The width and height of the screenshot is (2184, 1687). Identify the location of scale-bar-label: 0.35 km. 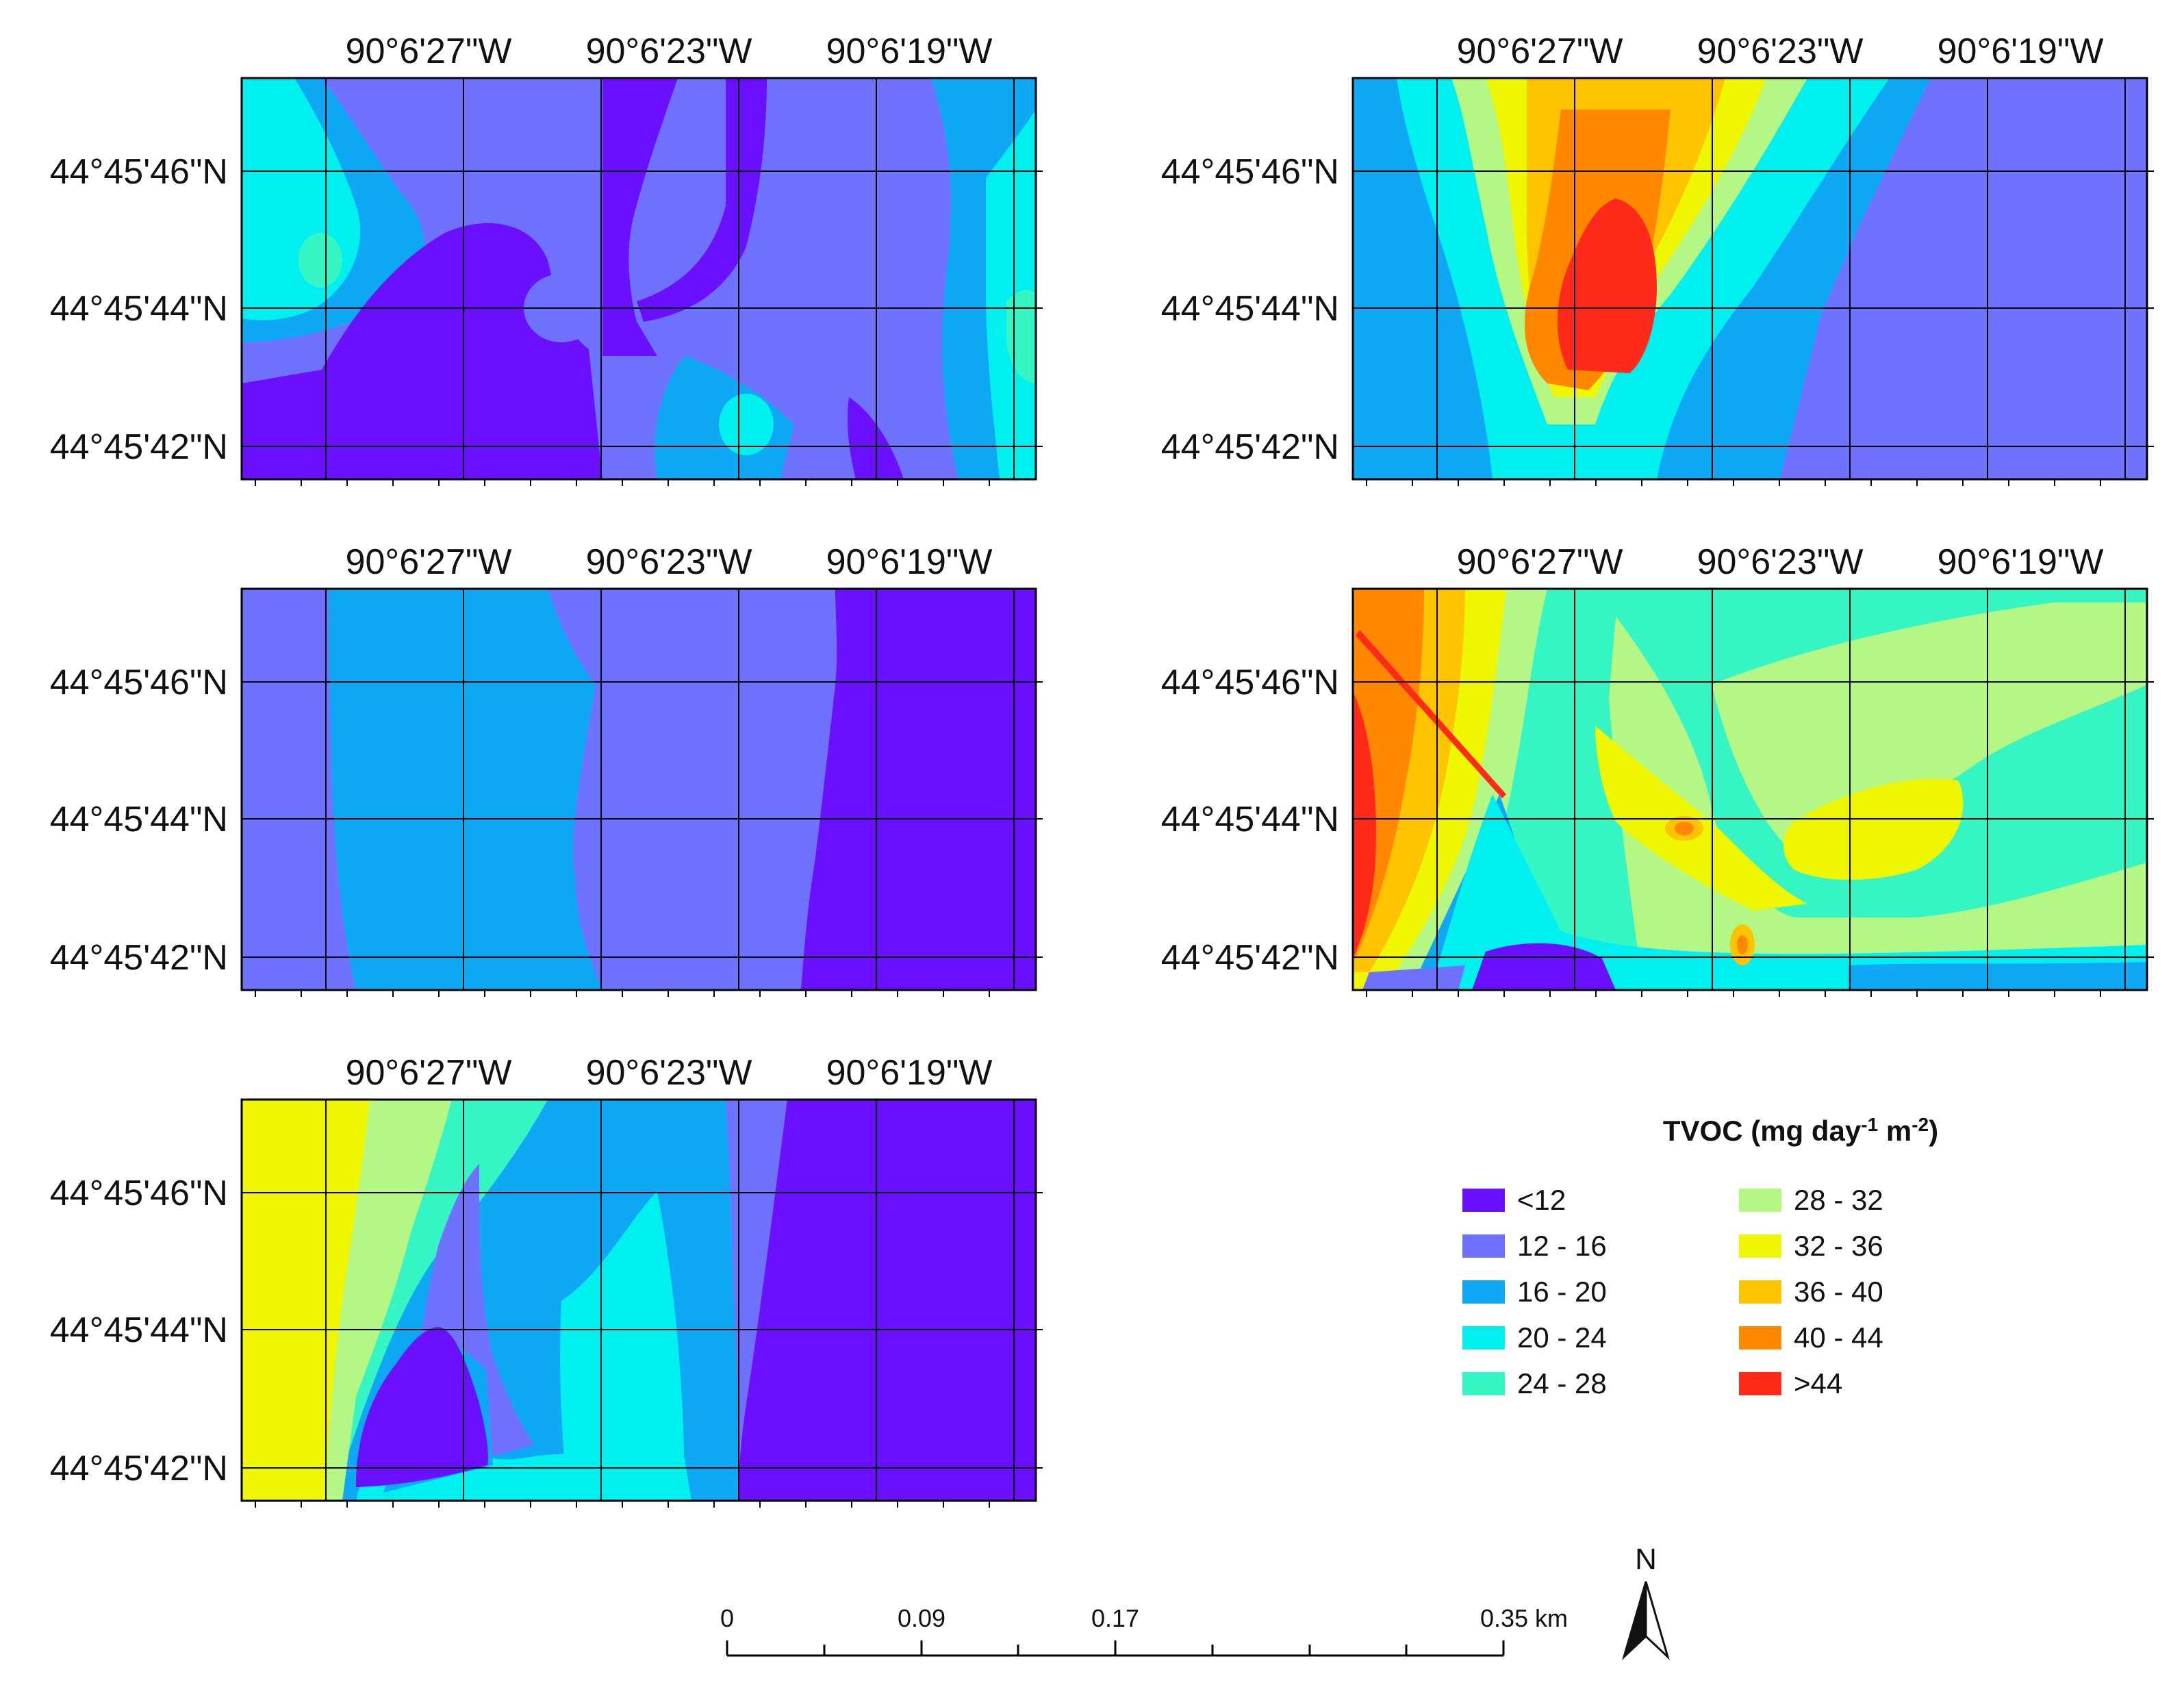
(1524, 1618).